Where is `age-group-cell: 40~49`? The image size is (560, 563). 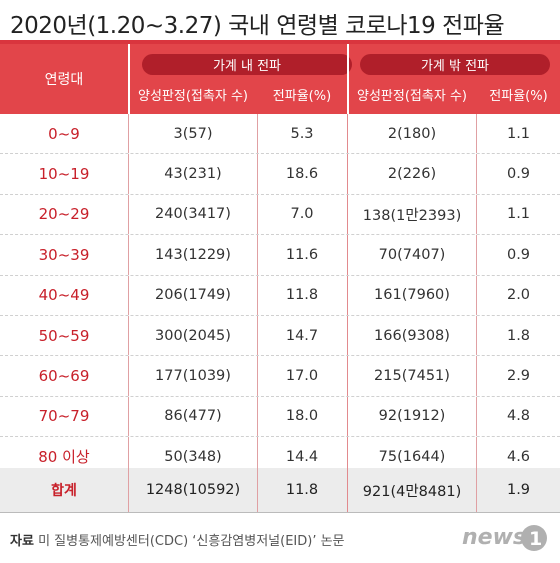 age-group-cell: 40~49 is located at coordinates (64, 295).